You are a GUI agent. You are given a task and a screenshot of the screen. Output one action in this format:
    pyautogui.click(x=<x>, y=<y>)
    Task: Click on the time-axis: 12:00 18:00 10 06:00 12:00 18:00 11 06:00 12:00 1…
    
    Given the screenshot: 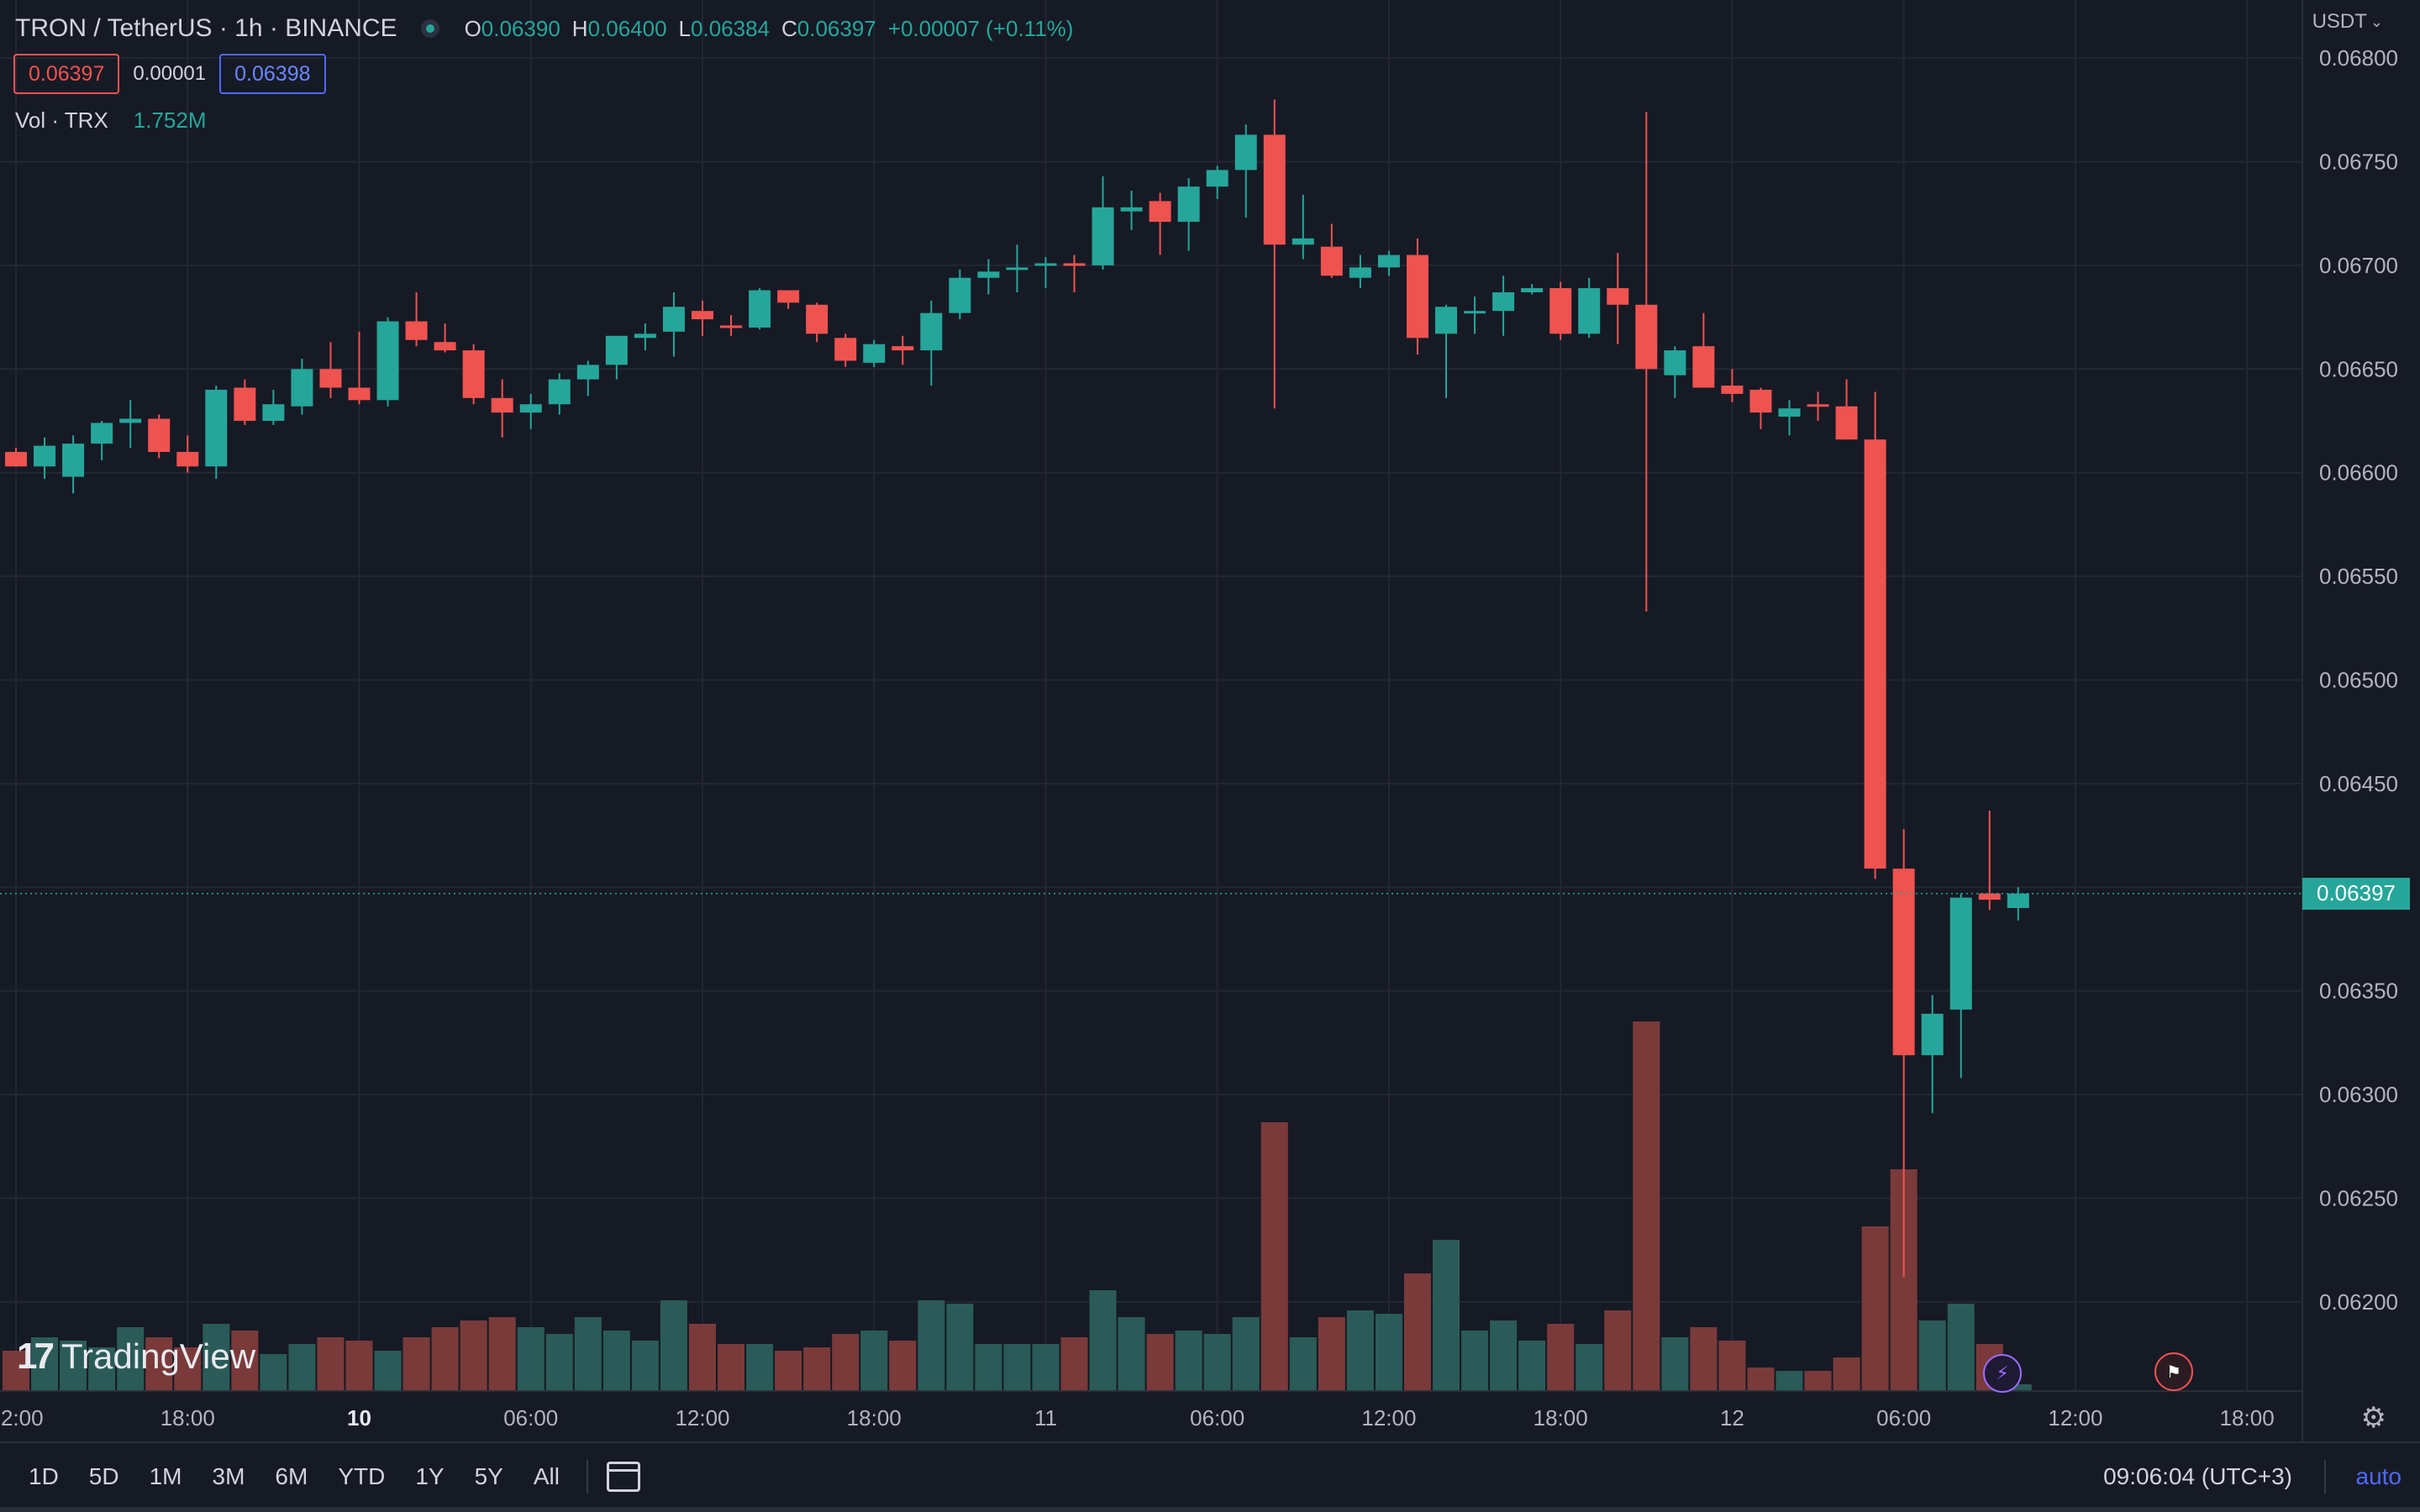 What is the action you would take?
    pyautogui.click(x=1137, y=1418)
    